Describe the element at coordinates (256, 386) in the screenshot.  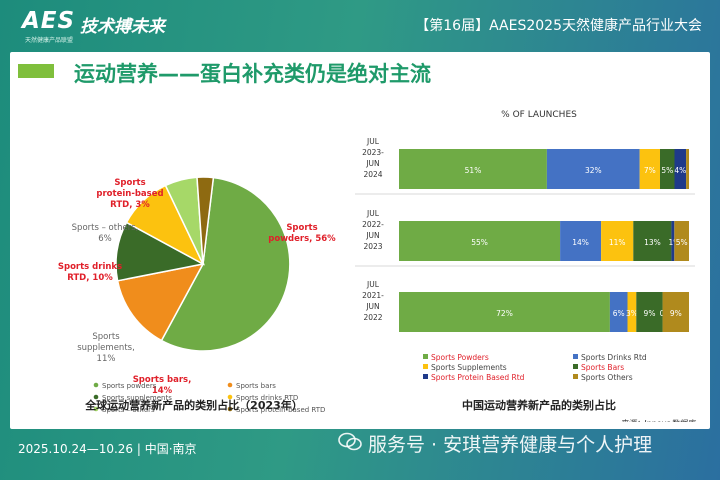
I see `pie-legend-label-1: Sports bars` at that location.